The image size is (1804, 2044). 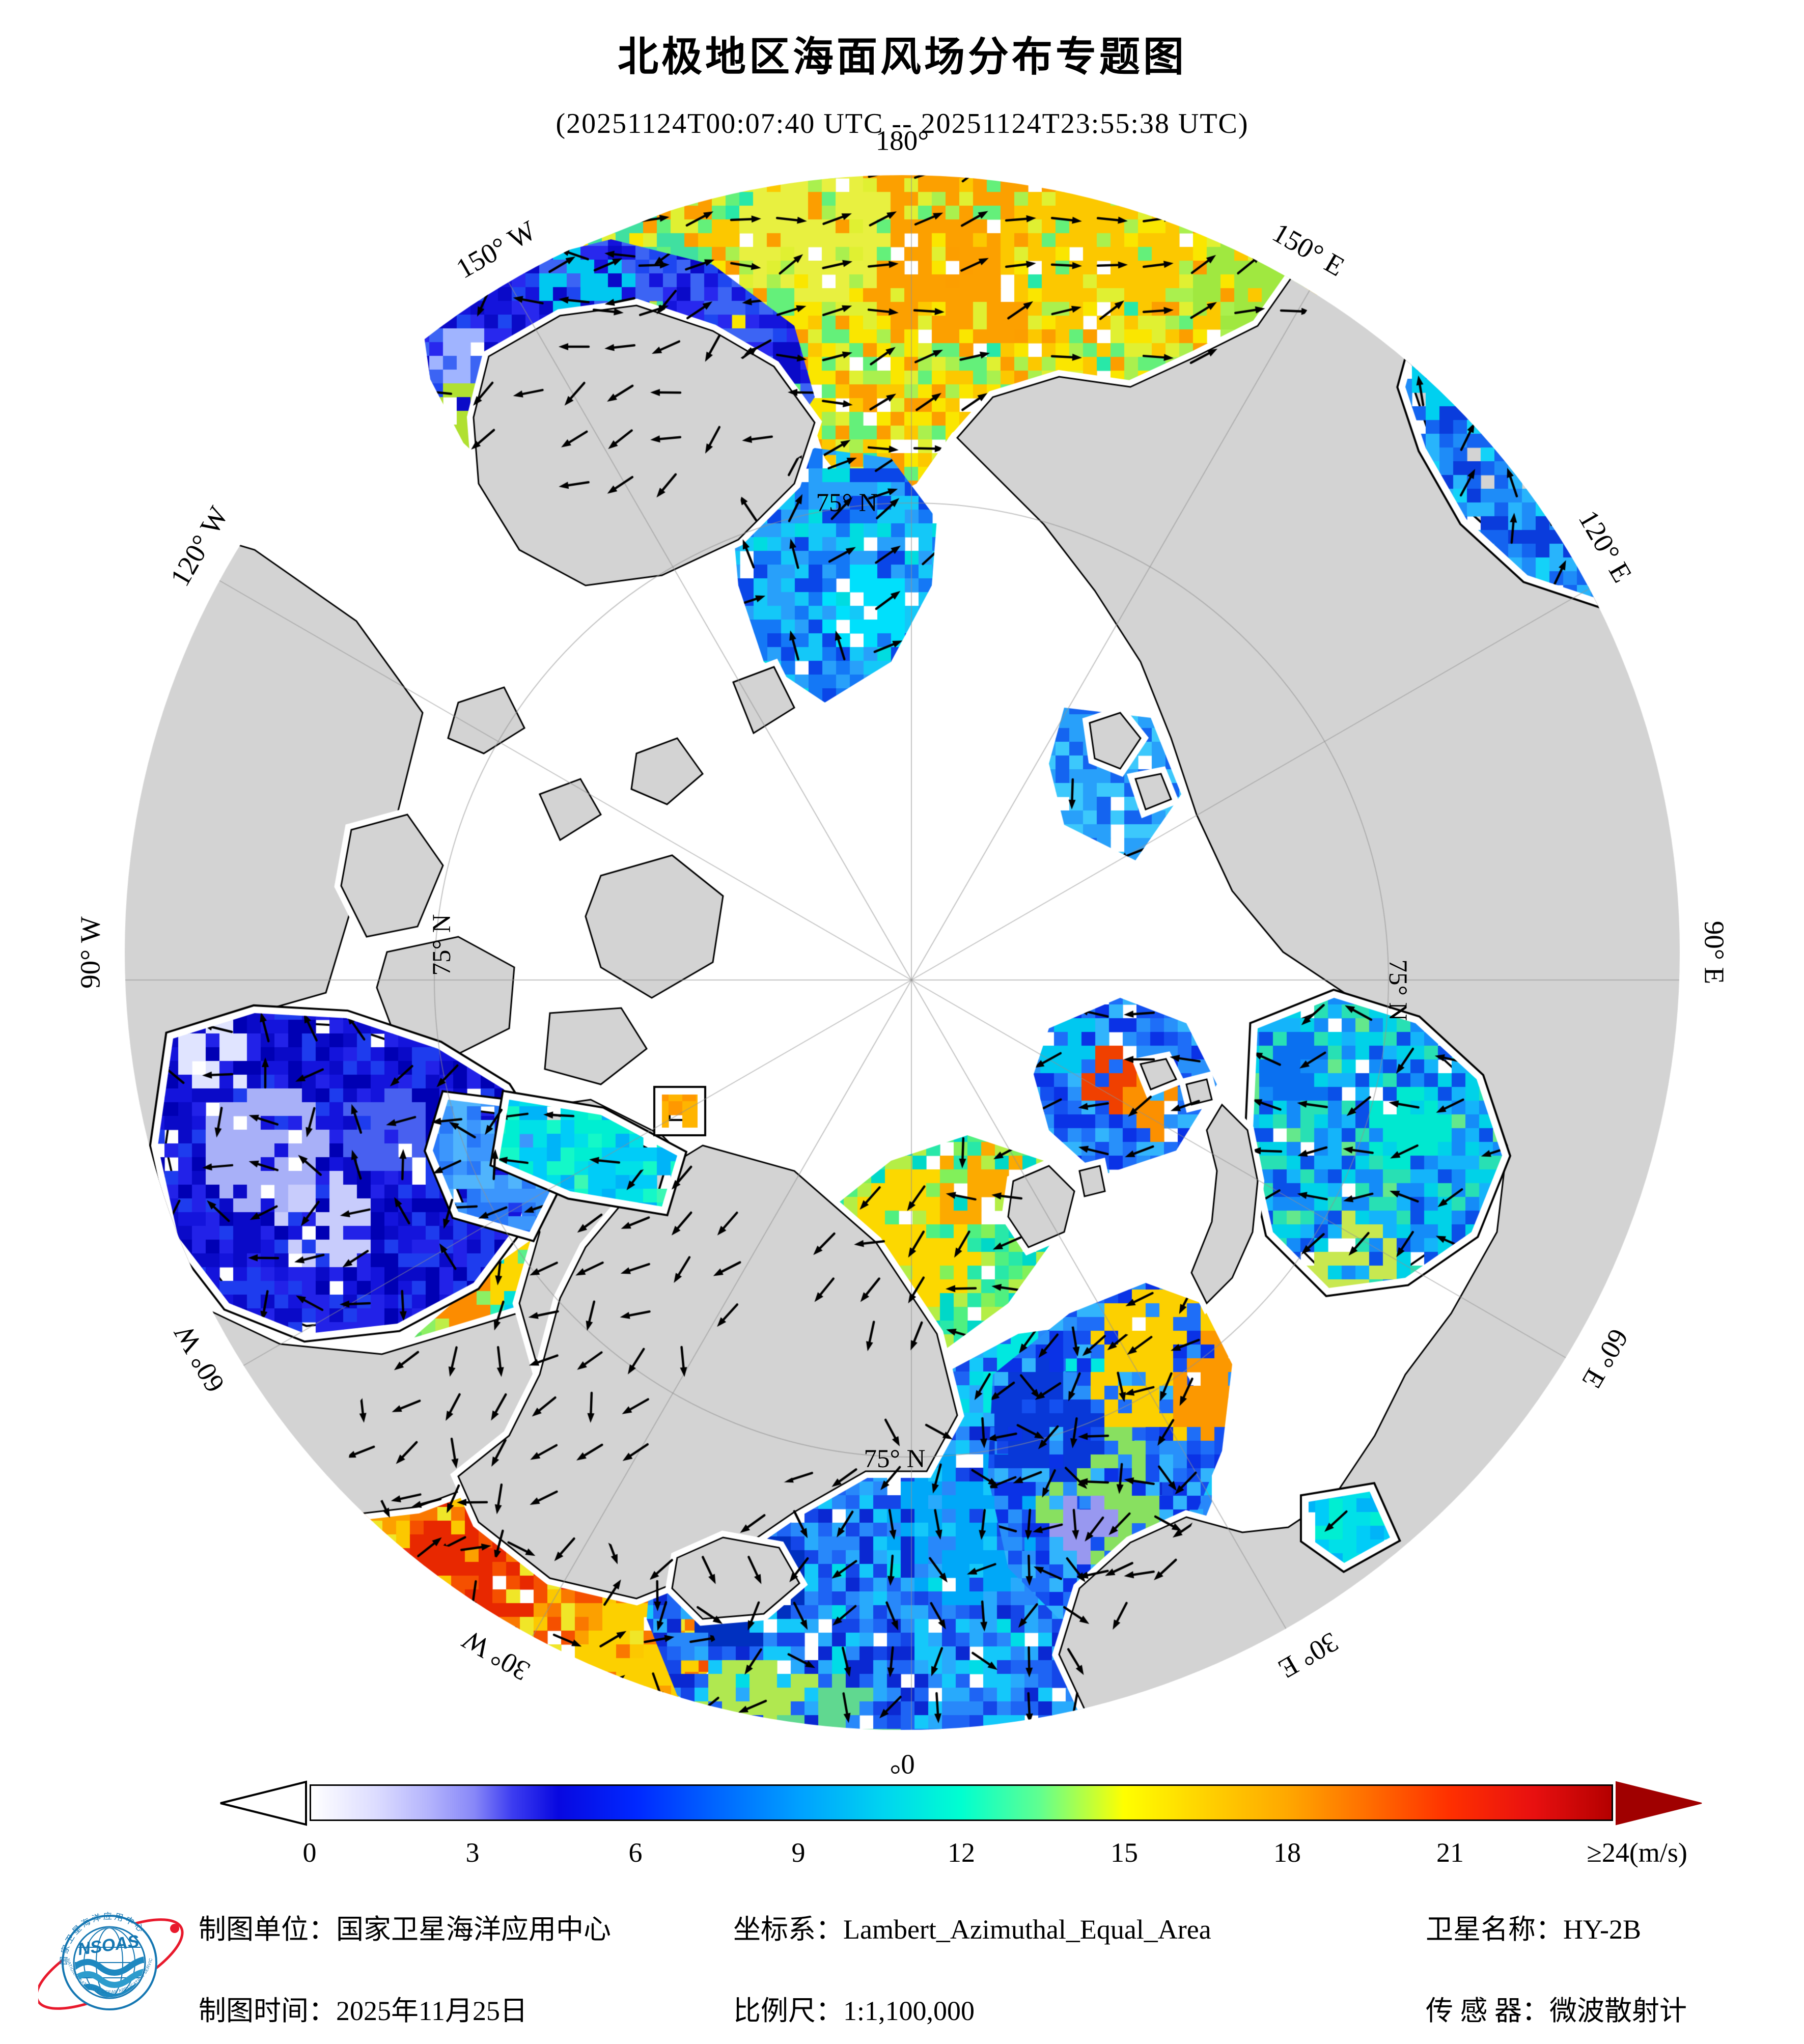 What do you see at coordinates (1450, 1852) in the screenshot?
I see `colorbar-tick: 21` at bounding box center [1450, 1852].